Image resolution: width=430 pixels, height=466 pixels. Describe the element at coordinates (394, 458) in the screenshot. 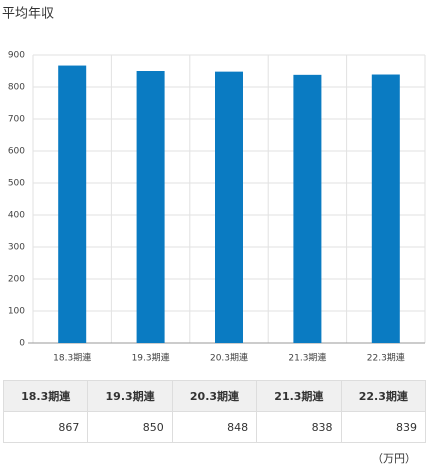

I see `unit-note: （万円）` at that location.